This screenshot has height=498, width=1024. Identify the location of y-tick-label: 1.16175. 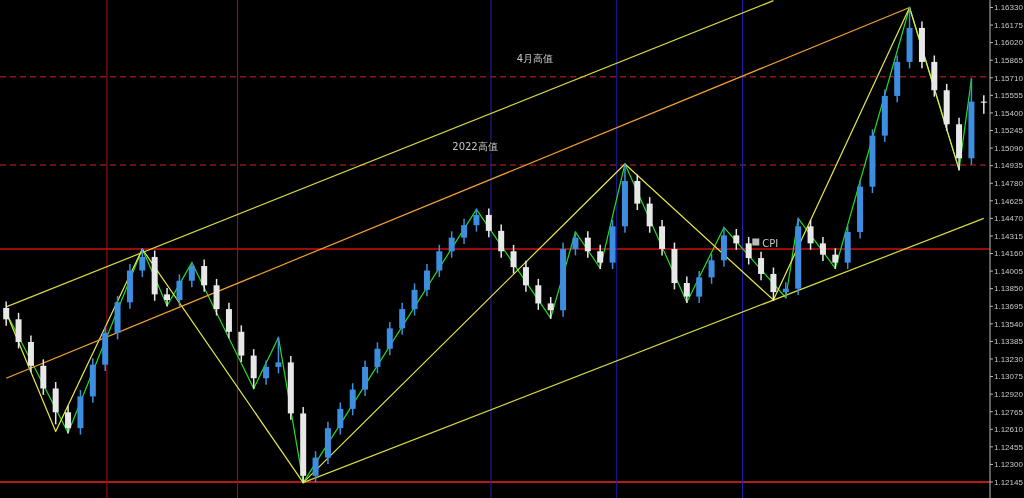
(1009, 25).